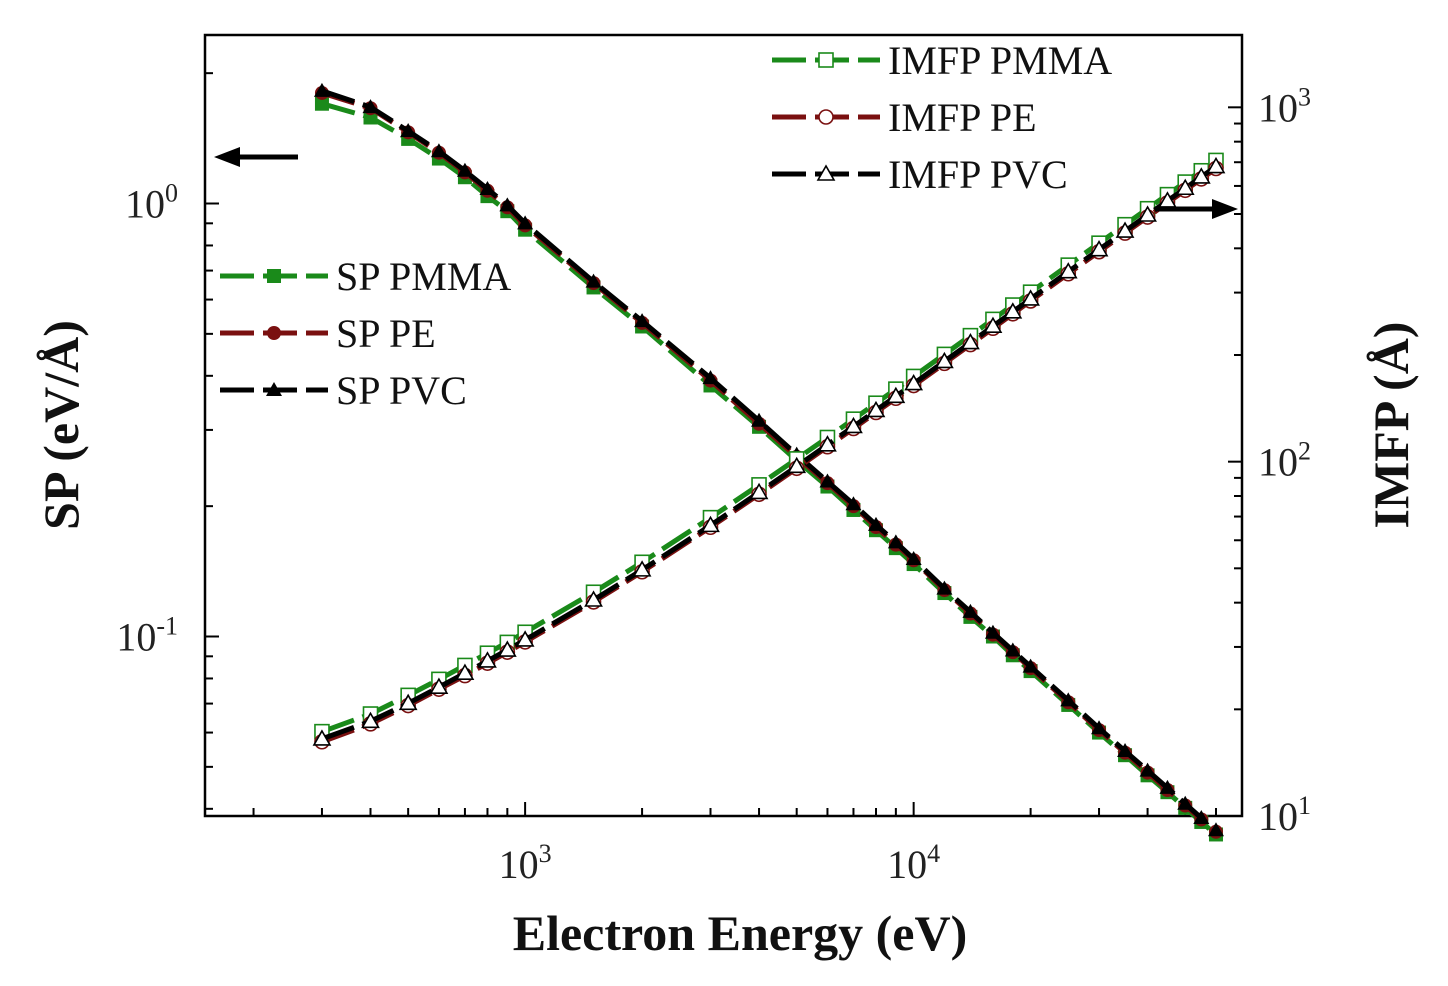 This screenshot has height=986, width=1448. I want to click on y2-tick-label: 10², so click(1284, 461).